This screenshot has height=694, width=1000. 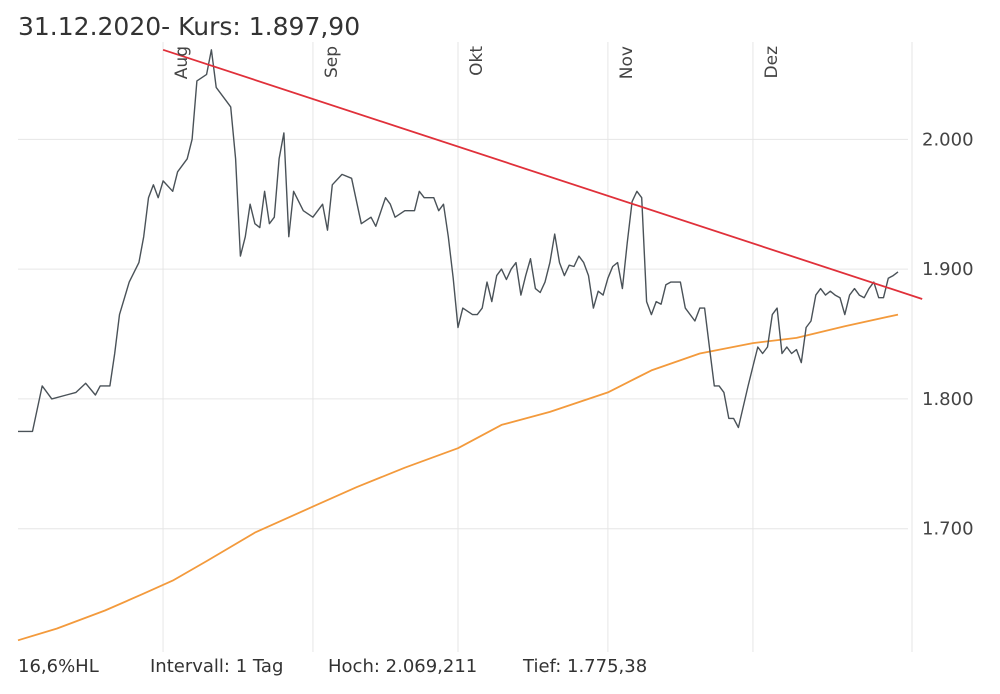 What do you see at coordinates (58, 666) in the screenshot?
I see `footer-hl: 16,6%HL` at bounding box center [58, 666].